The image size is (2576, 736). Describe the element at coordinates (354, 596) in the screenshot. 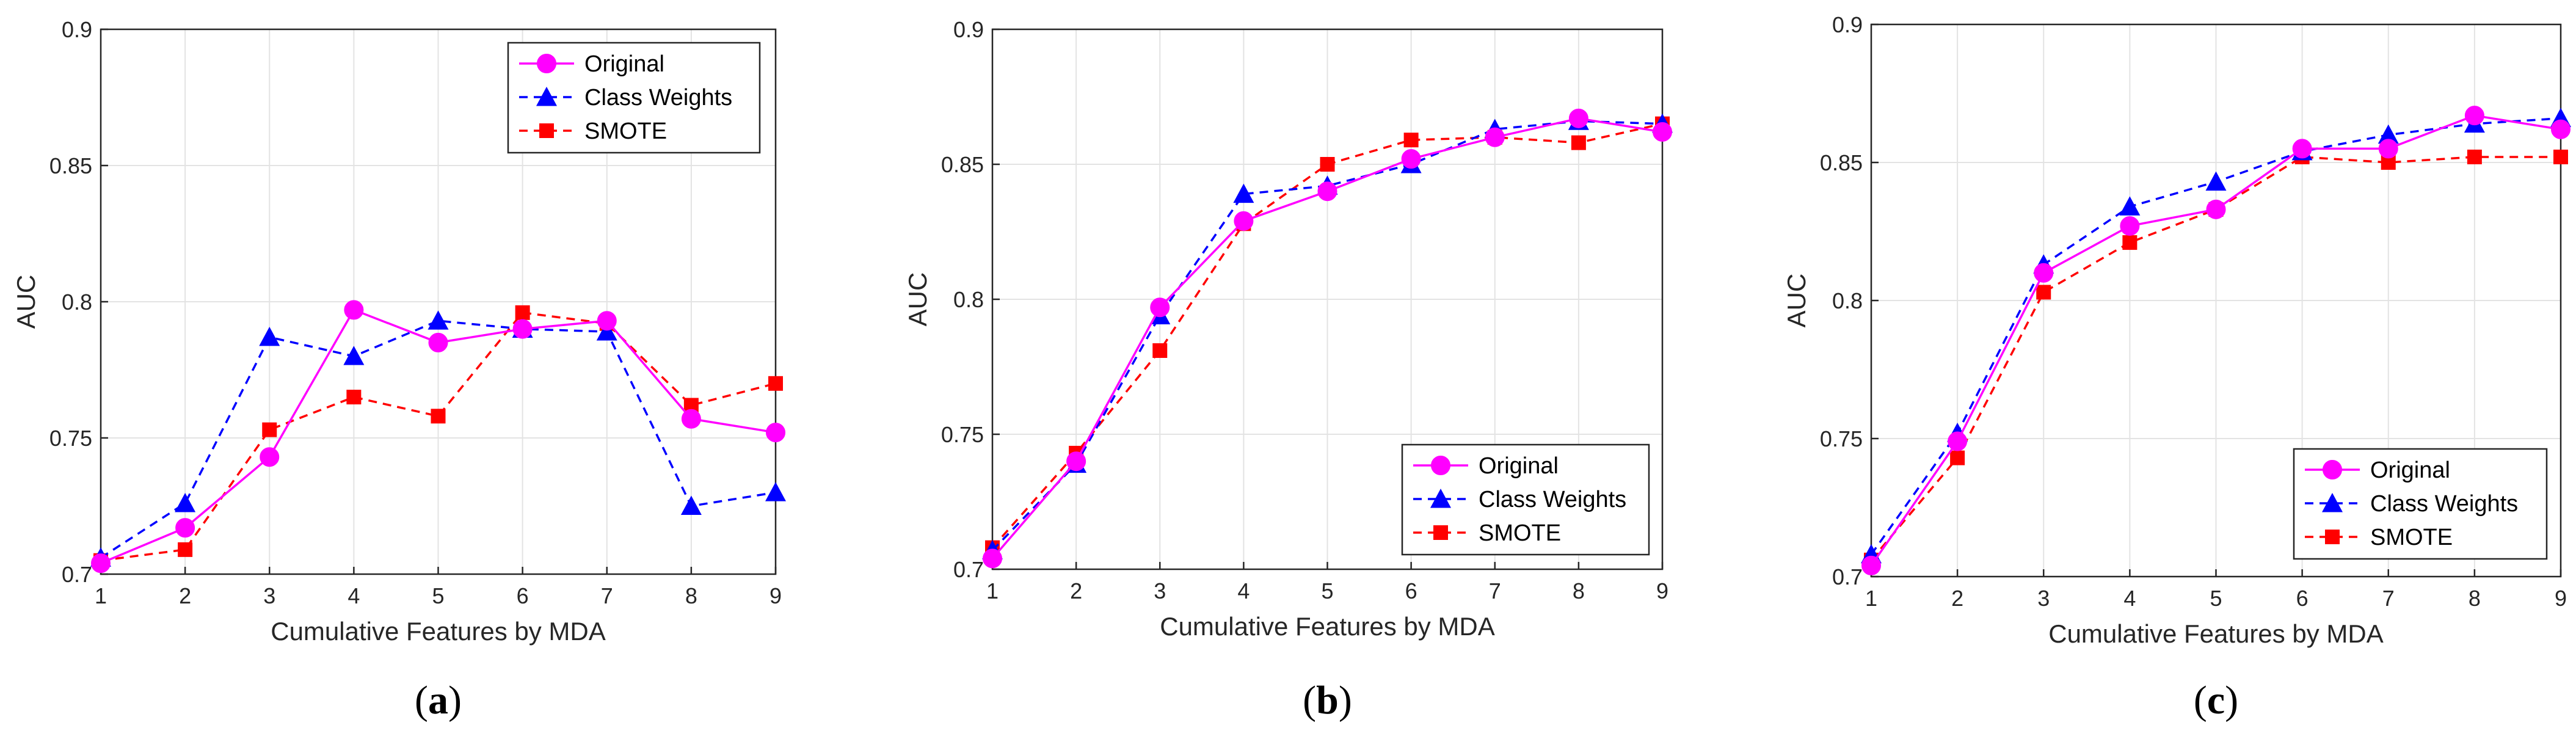

I see `x-tick-label: 4` at that location.